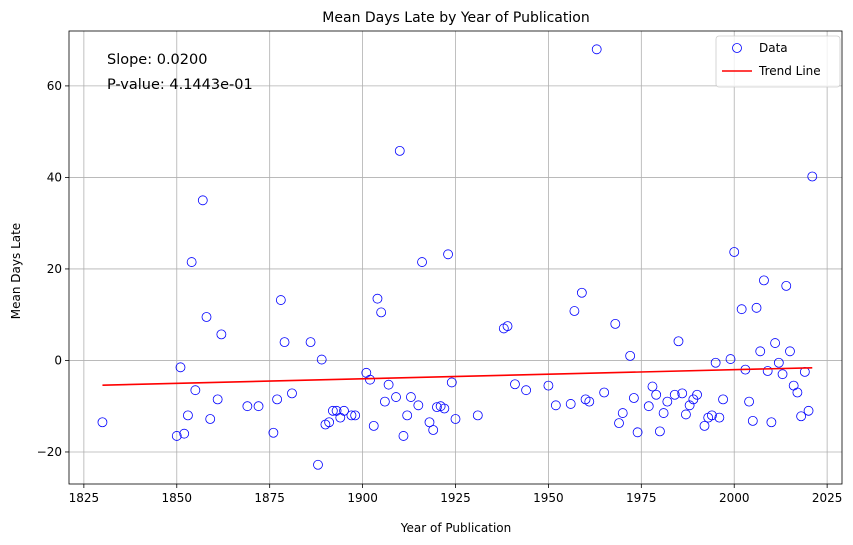 This screenshot has width=853, height=545. What do you see at coordinates (269, 498) in the screenshot?
I see `x-tick-label: 1875` at bounding box center [269, 498].